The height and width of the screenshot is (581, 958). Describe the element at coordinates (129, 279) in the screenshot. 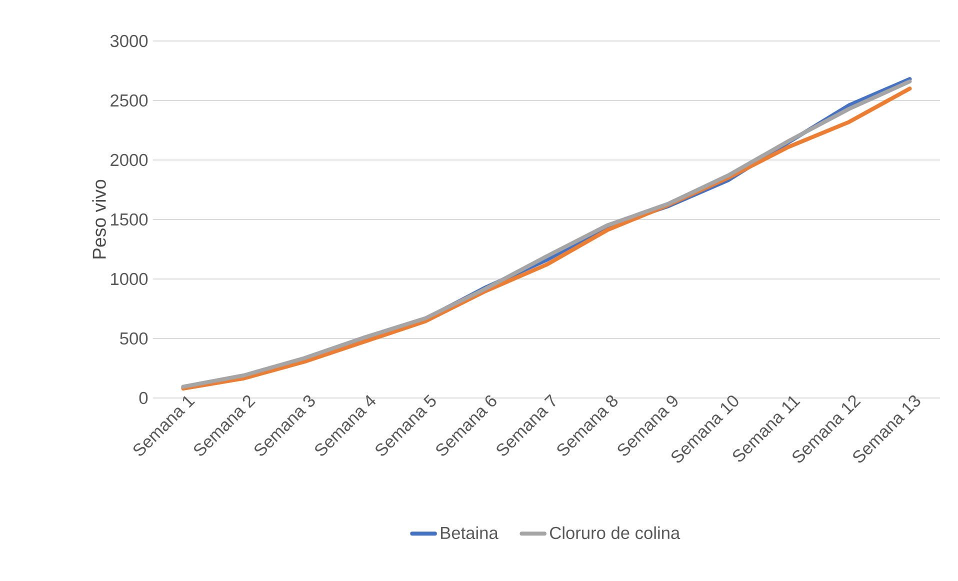

I see `y-tick-label: 1000` at that location.